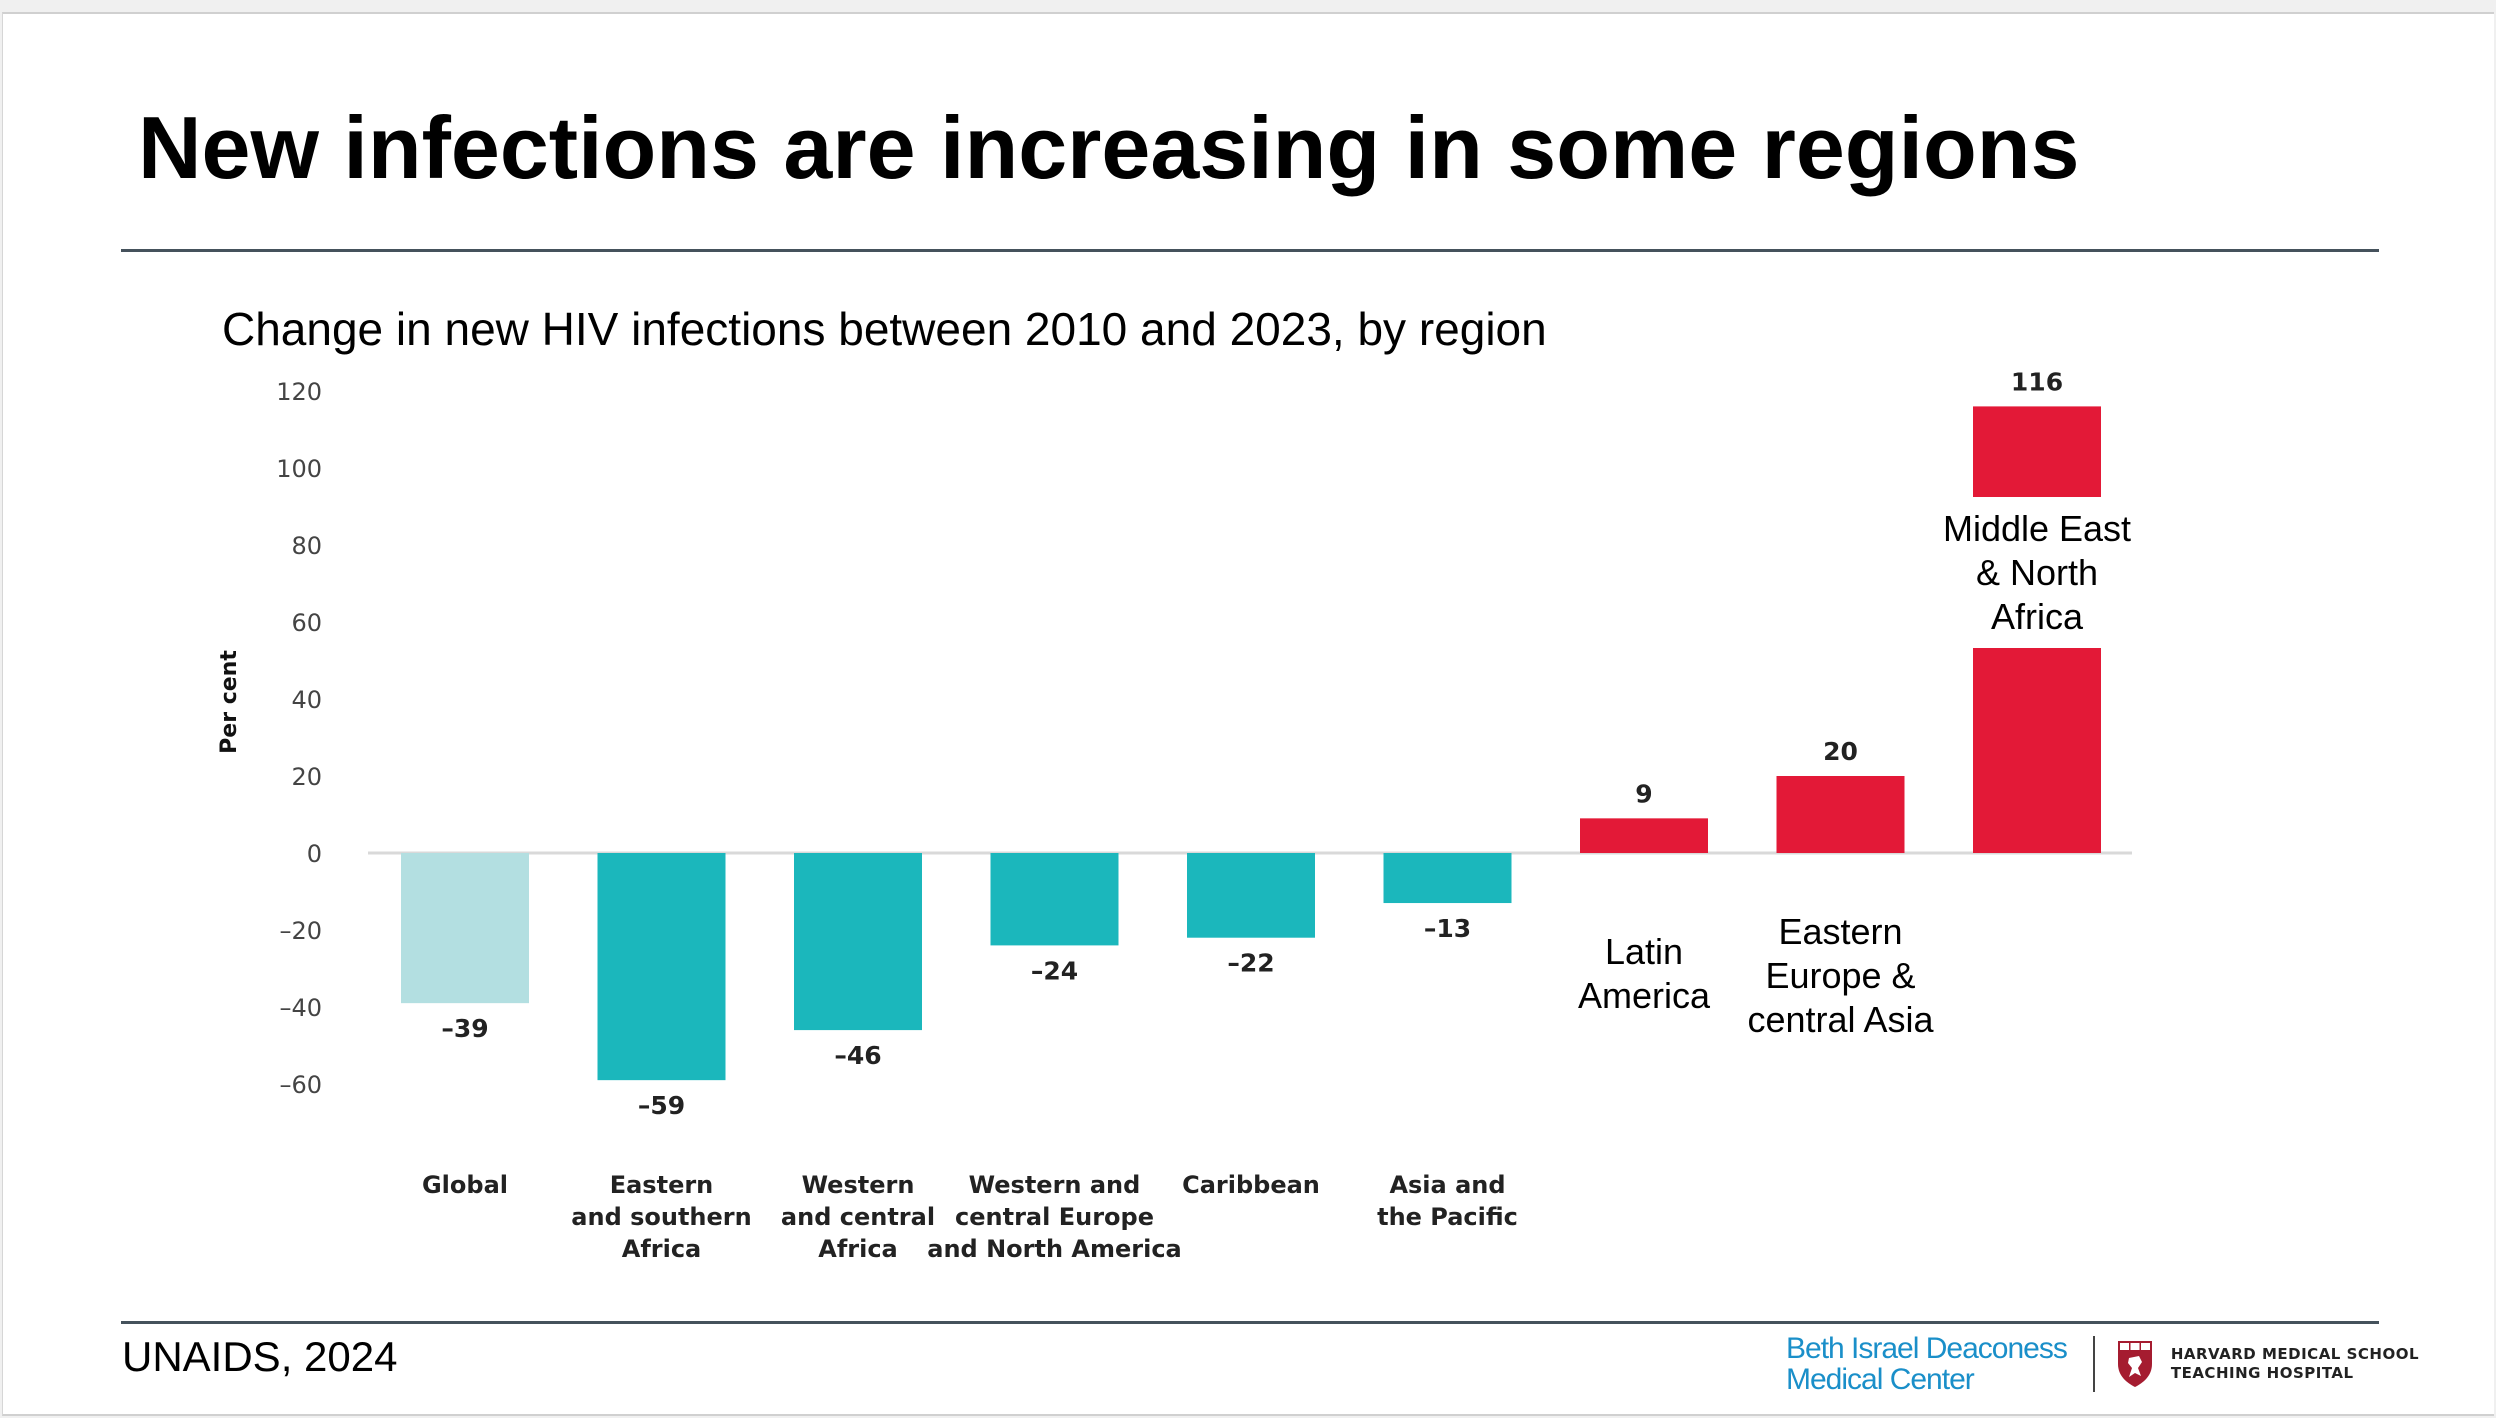 The height and width of the screenshot is (1418, 2496). Describe the element at coordinates (661, 1217) in the screenshot. I see `category-label: and southern` at that location.